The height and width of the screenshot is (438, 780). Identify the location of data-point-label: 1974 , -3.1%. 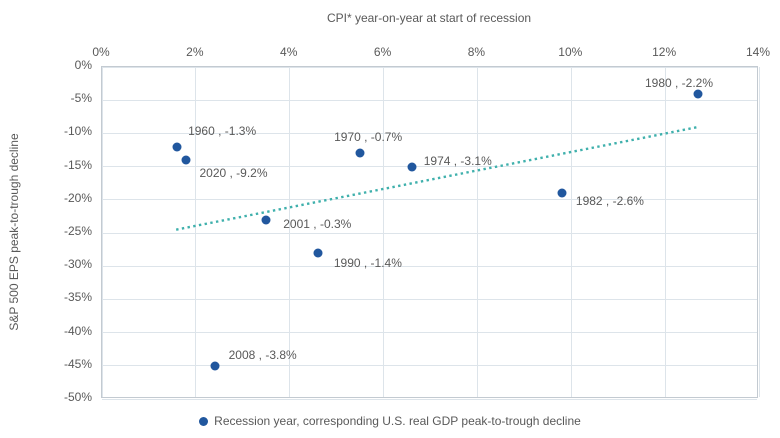
(457, 160).